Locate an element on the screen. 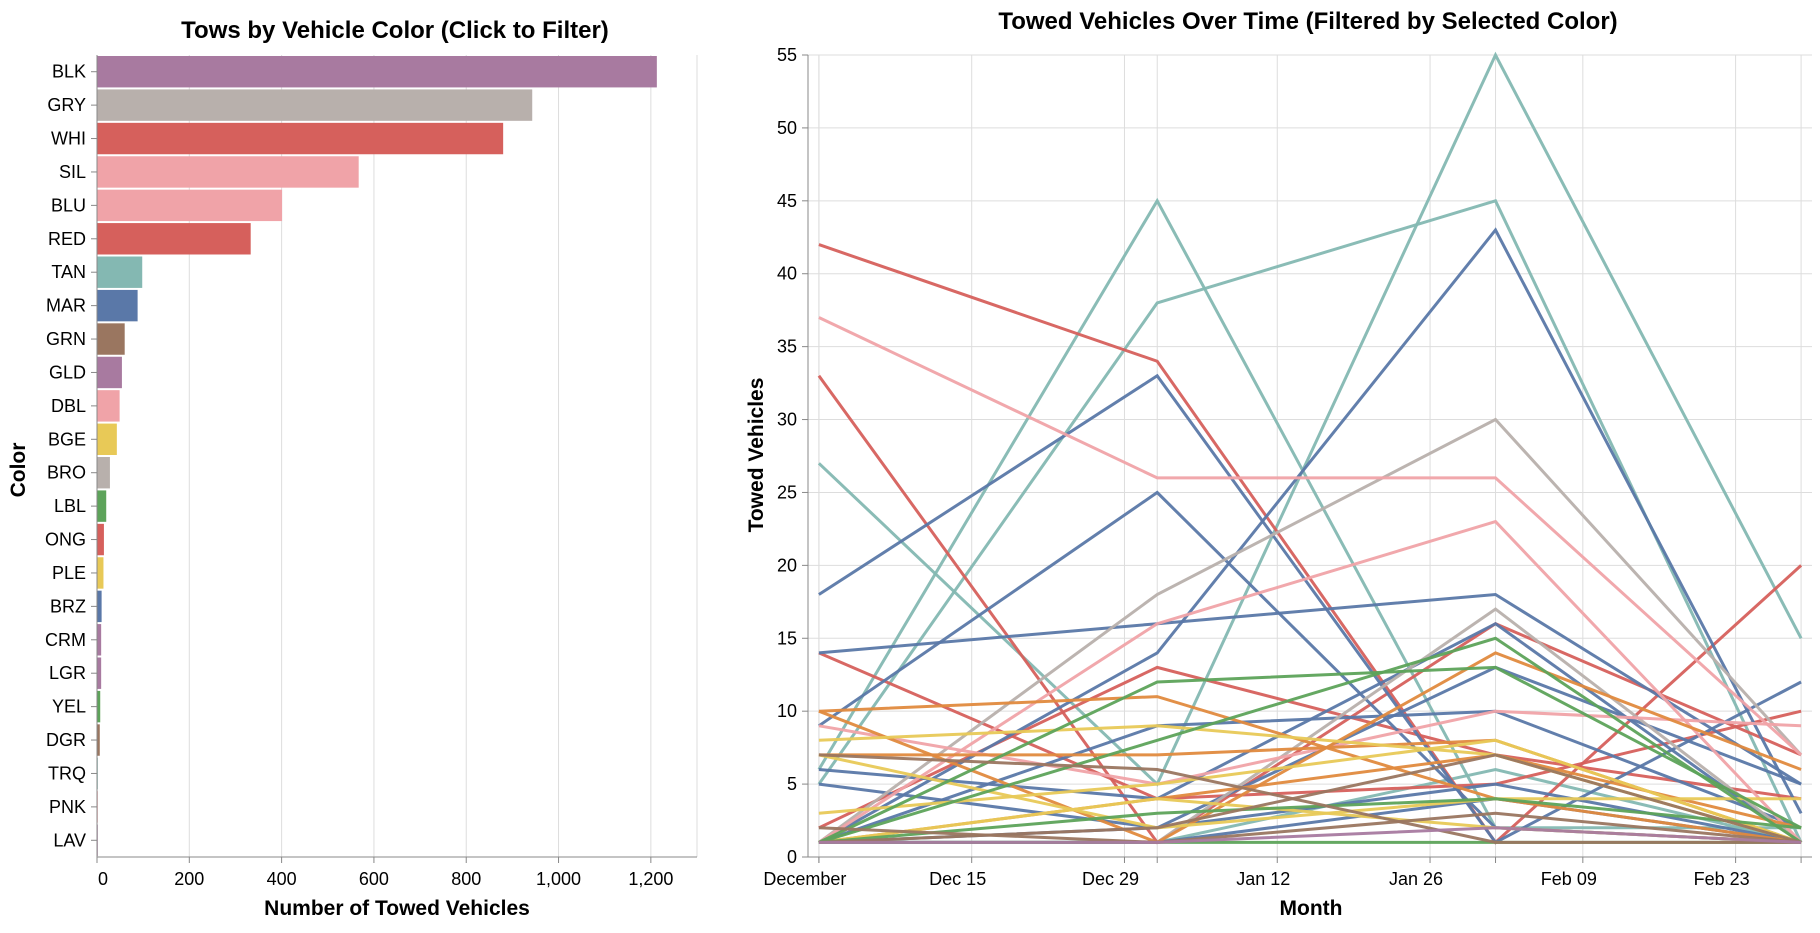 Image resolution: width=1820 pixels, height=933 pixels. line-x-tick-label: Feb 09 is located at coordinates (1569, 879).